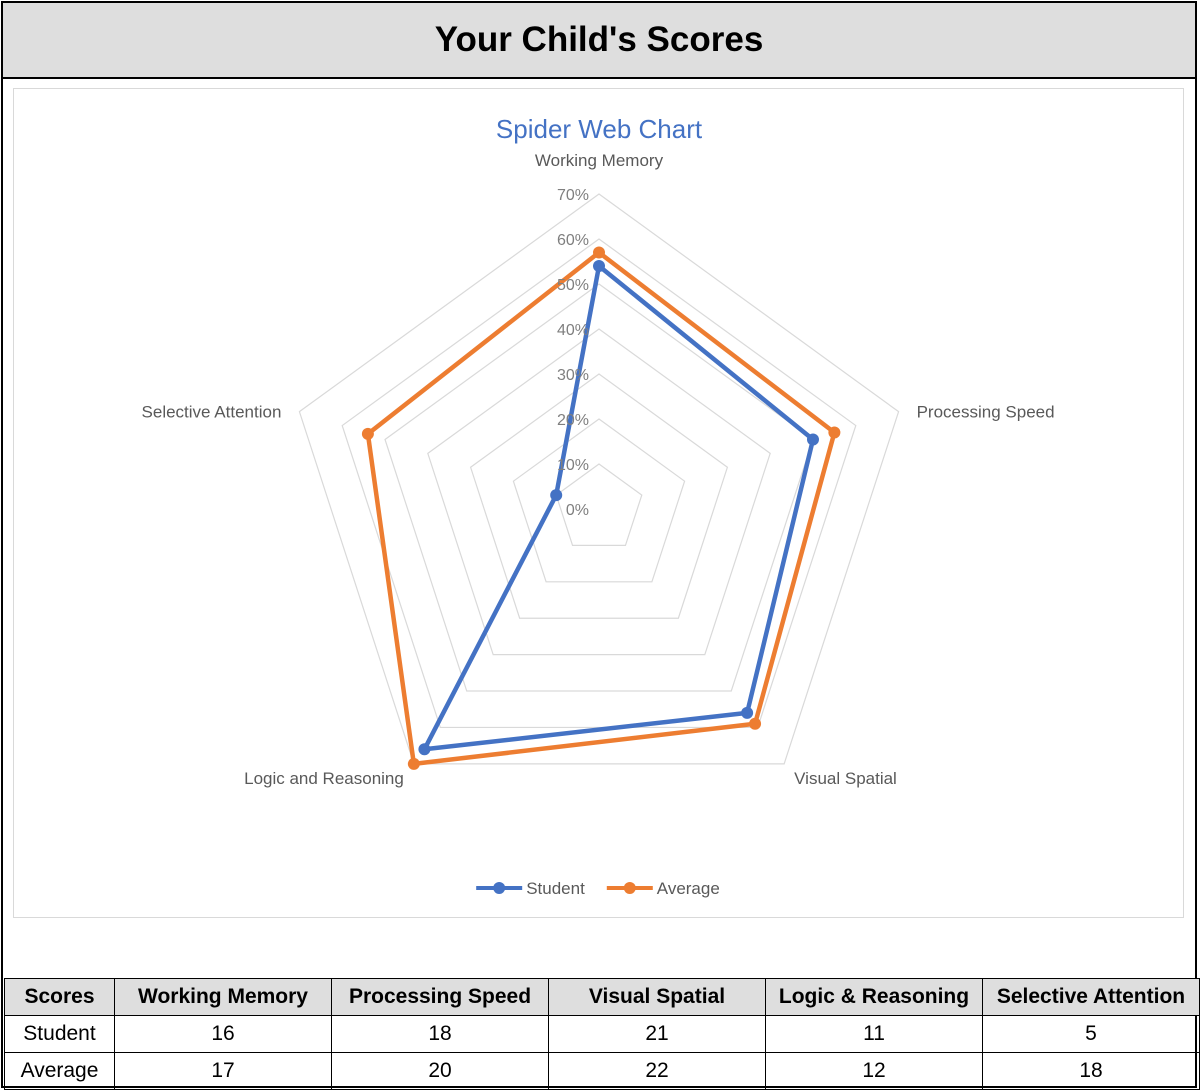  What do you see at coordinates (577, 510) in the screenshot?
I see `tick-label: 0%` at bounding box center [577, 510].